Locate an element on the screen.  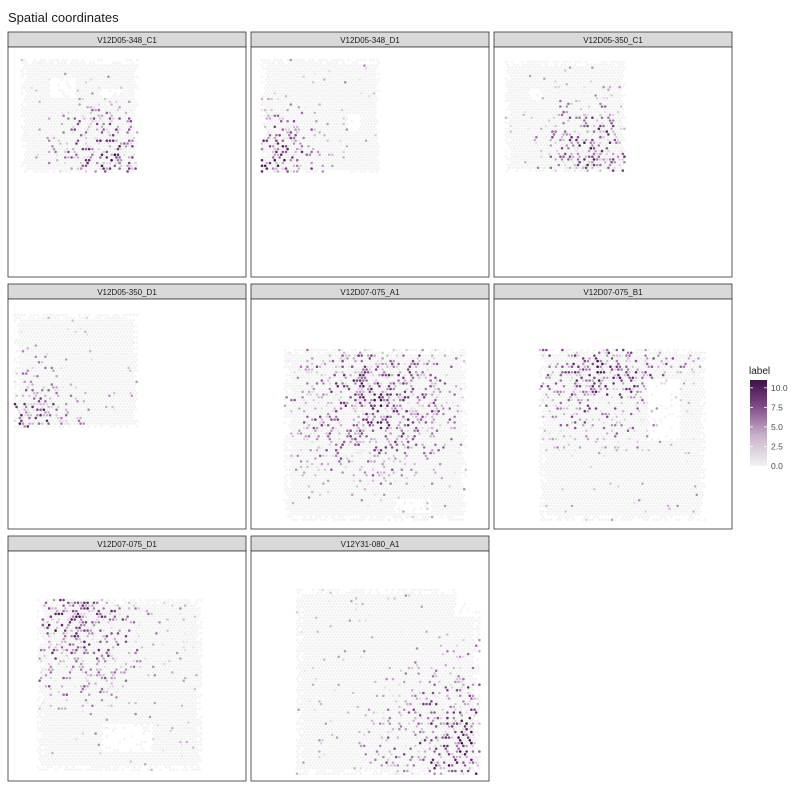
legend-tick-label: 5.0 is located at coordinates (777, 427).